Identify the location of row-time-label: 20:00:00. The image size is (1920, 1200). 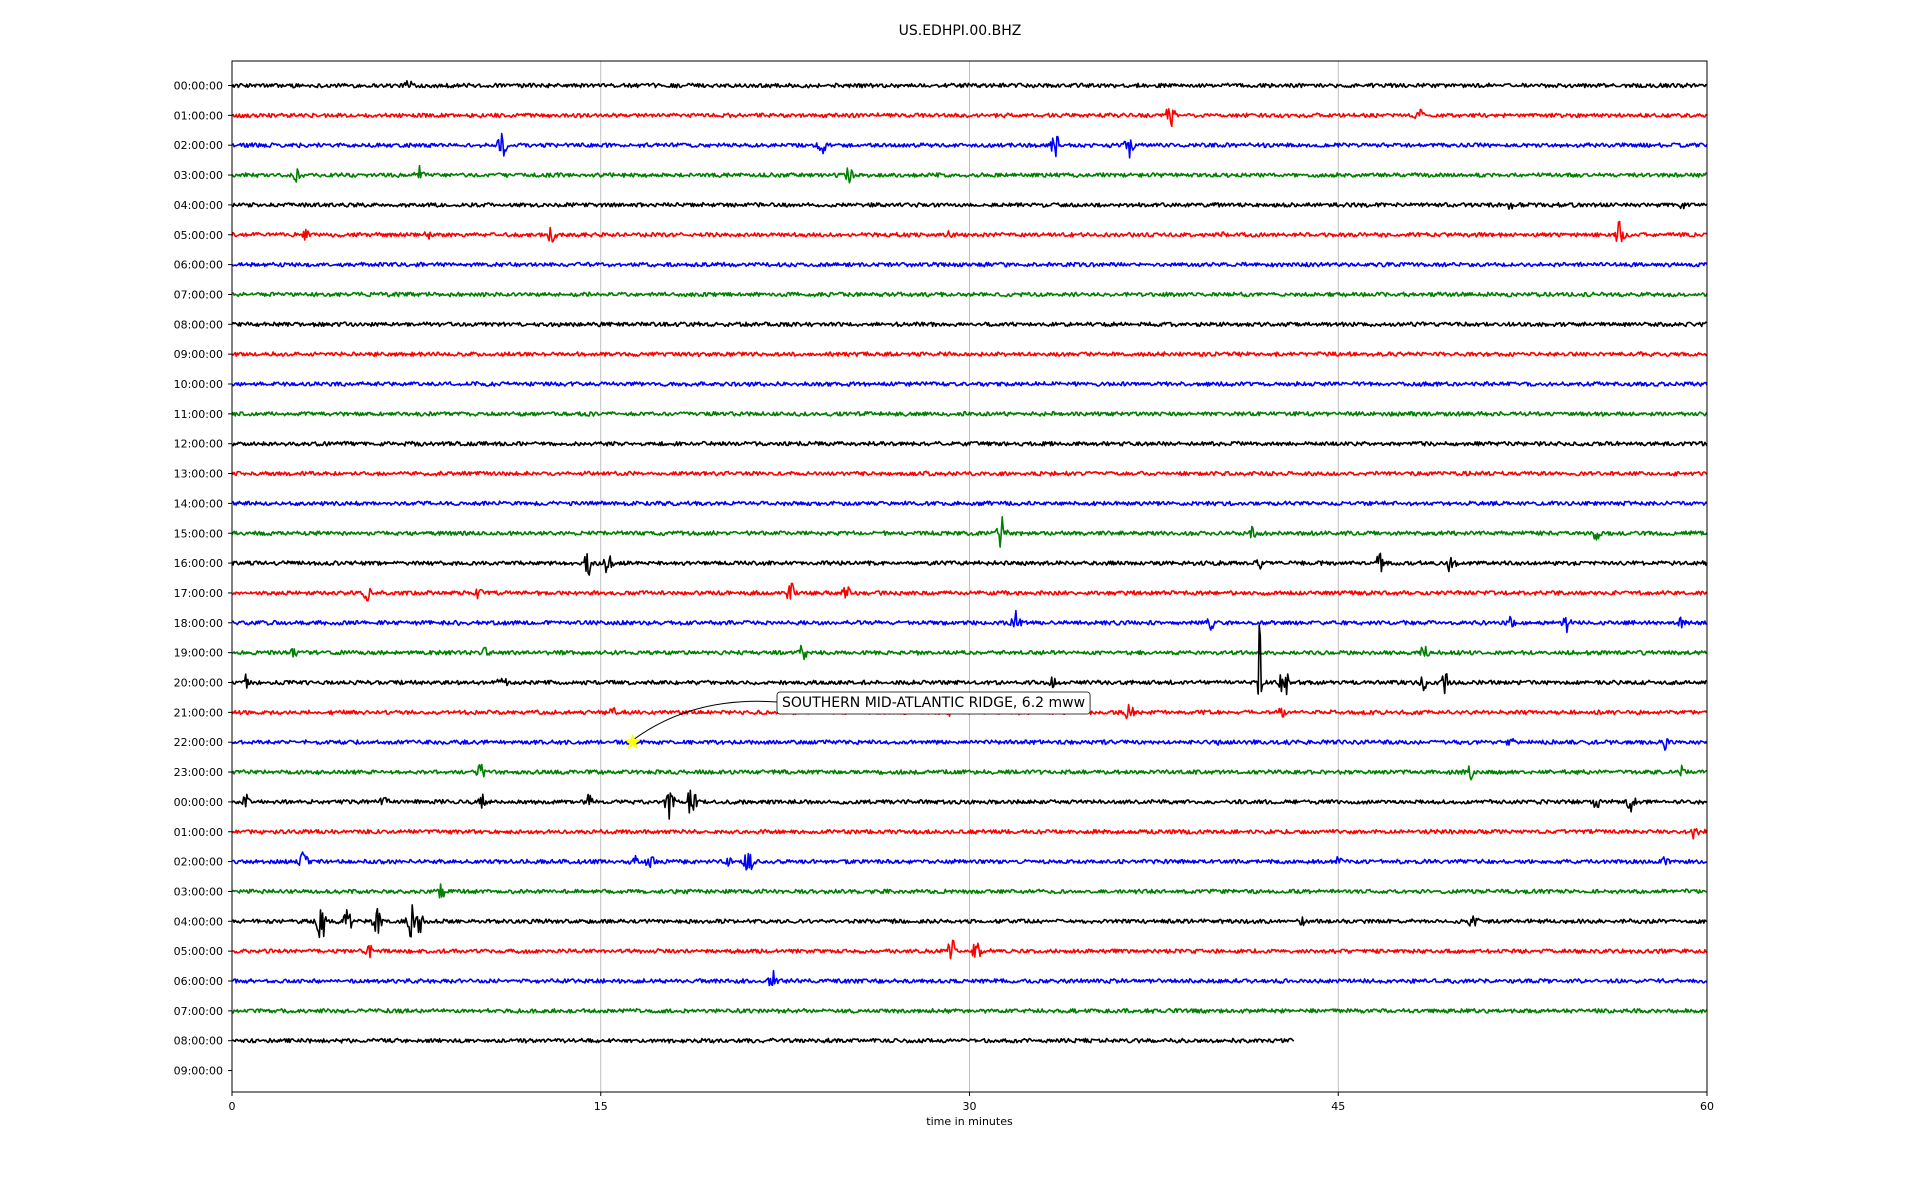
(198, 683).